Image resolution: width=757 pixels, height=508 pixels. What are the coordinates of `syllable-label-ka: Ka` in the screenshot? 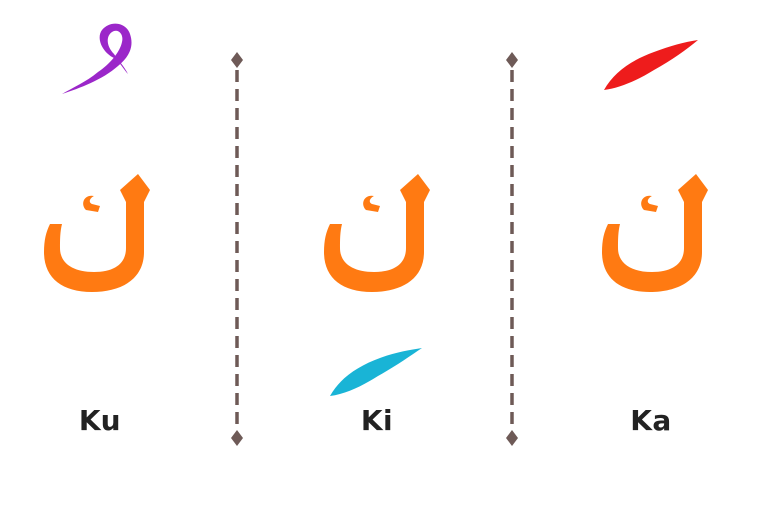 It's located at (651, 420).